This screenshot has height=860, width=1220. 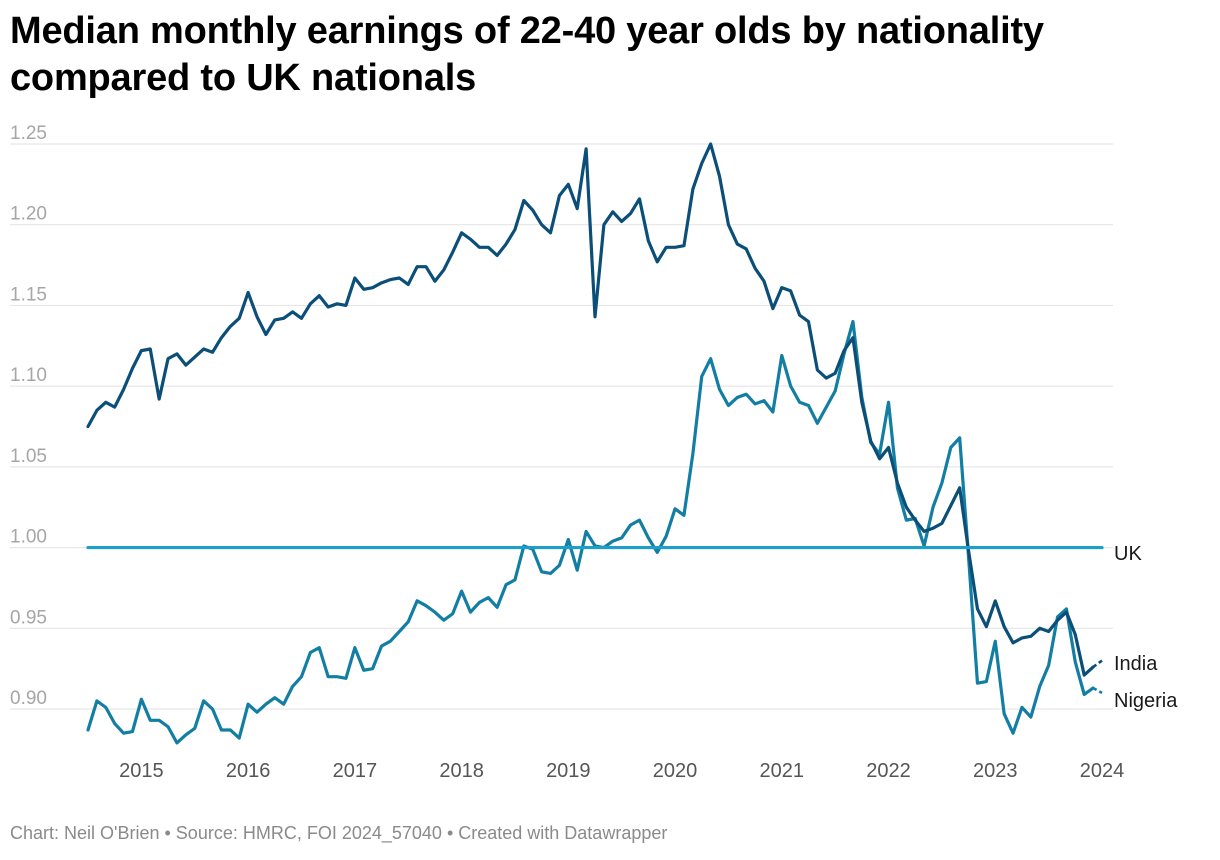 I want to click on y-tick-label: 1.15, so click(x=28, y=294).